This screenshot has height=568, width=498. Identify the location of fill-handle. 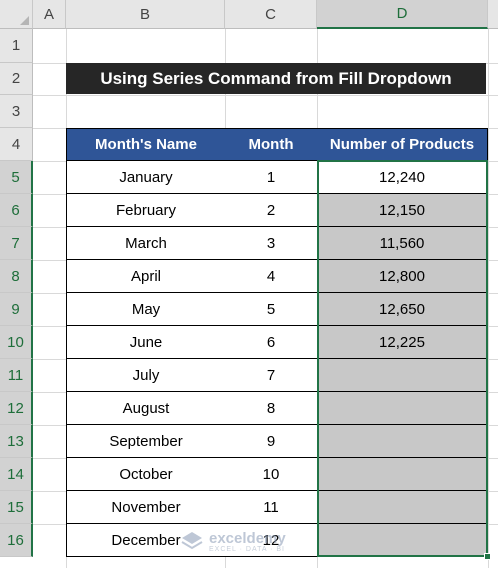
(487, 556).